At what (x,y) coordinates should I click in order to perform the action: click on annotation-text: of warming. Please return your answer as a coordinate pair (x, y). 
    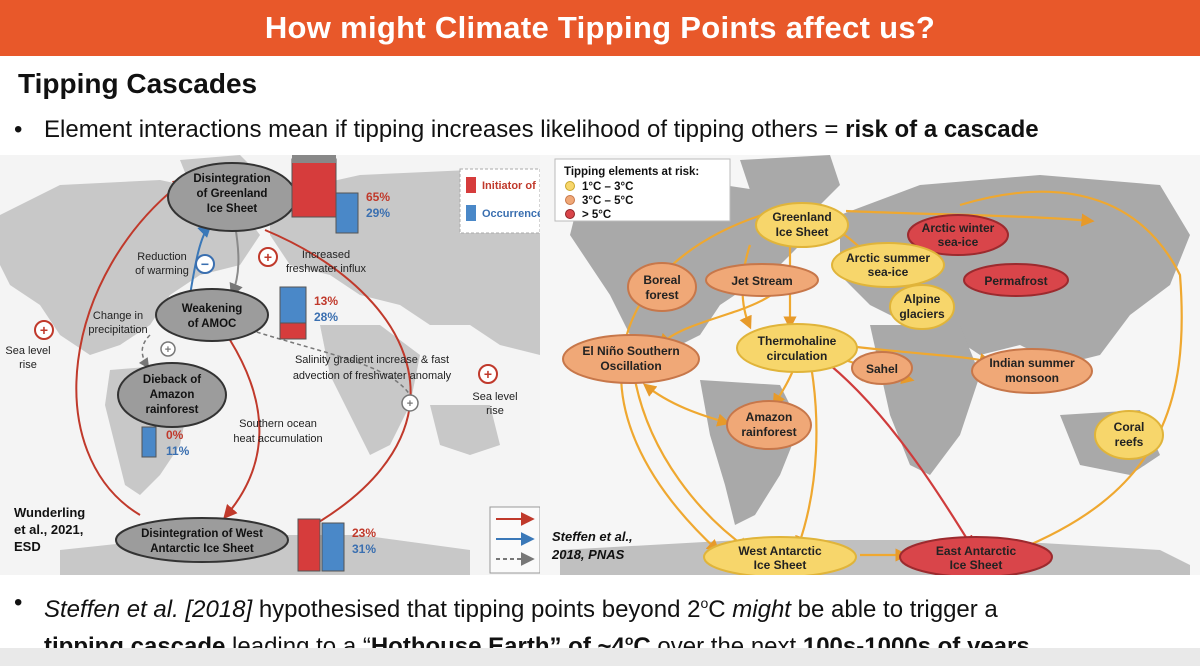
    Looking at the image, I should click on (162, 271).